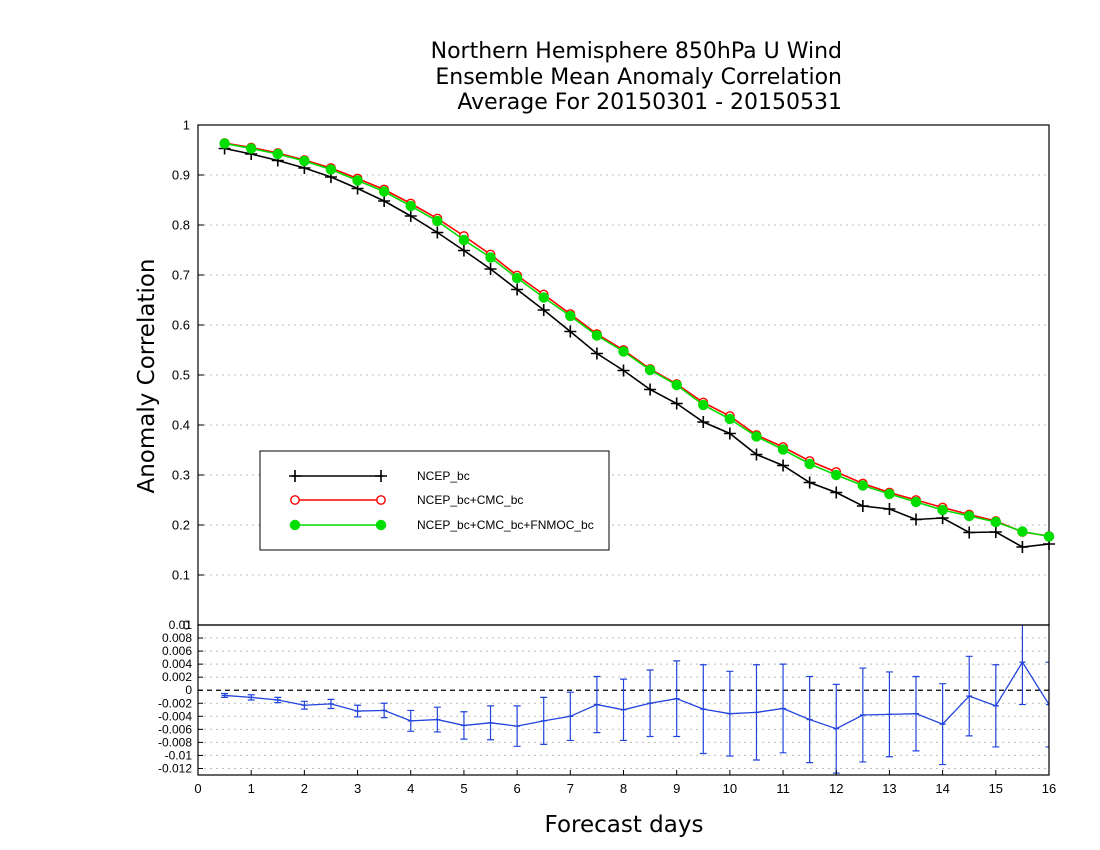 This screenshot has width=1100, height=850. Describe the element at coordinates (251, 788) in the screenshot. I see `x-tick-label: 1` at that location.